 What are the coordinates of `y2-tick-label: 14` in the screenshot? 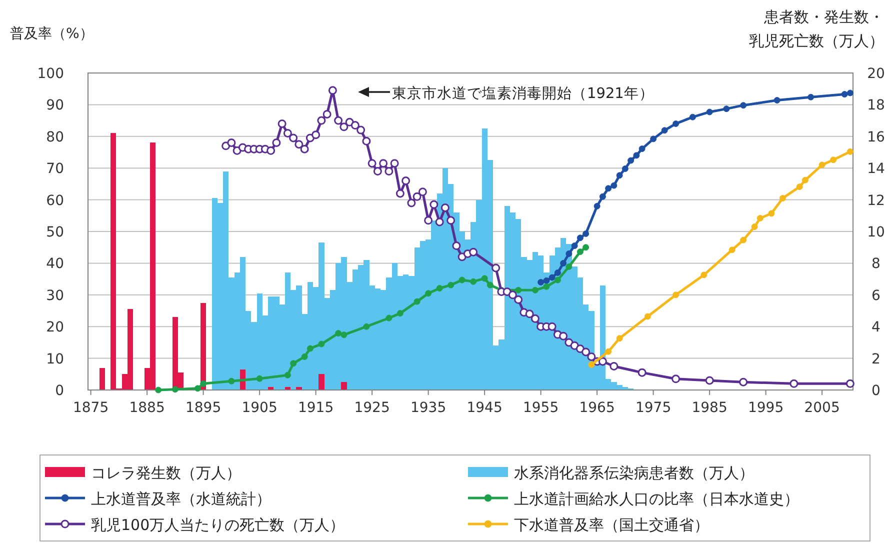 It's located at (876, 169).